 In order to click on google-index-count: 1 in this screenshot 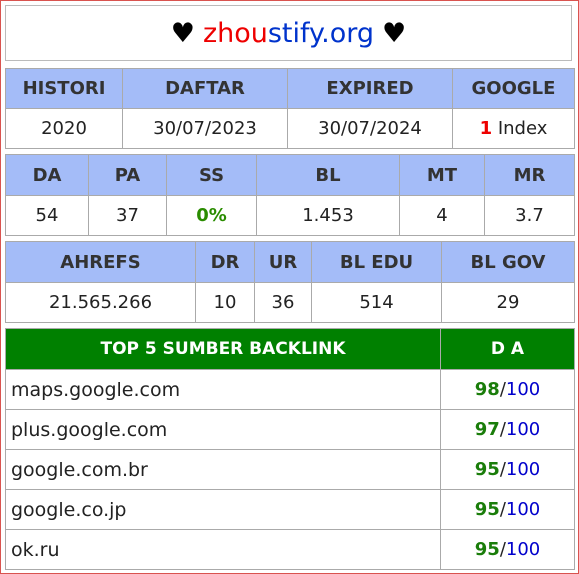, I will do `click(486, 128)`.